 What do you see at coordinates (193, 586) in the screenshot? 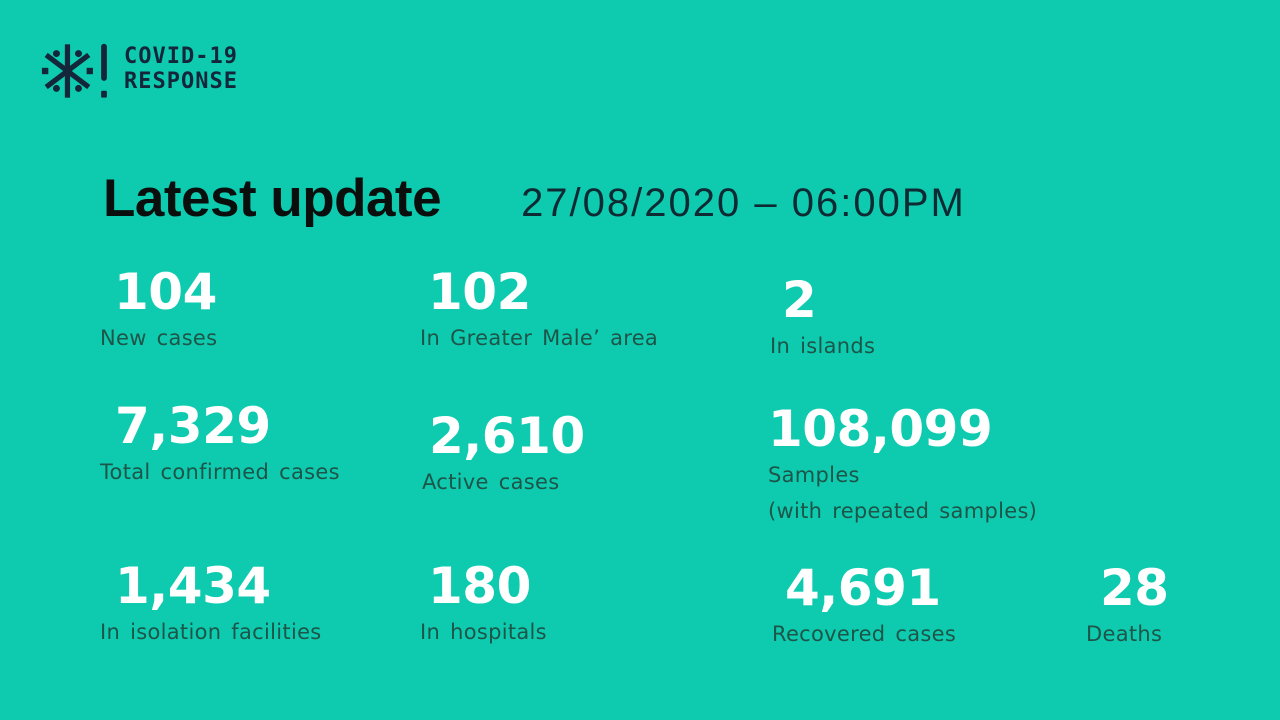
I see `stat-value: 1,434` at bounding box center [193, 586].